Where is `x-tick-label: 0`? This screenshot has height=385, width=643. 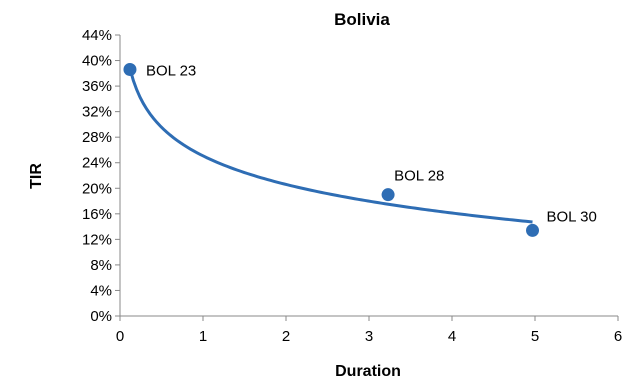
x-tick-label: 0 is located at coordinates (120, 336).